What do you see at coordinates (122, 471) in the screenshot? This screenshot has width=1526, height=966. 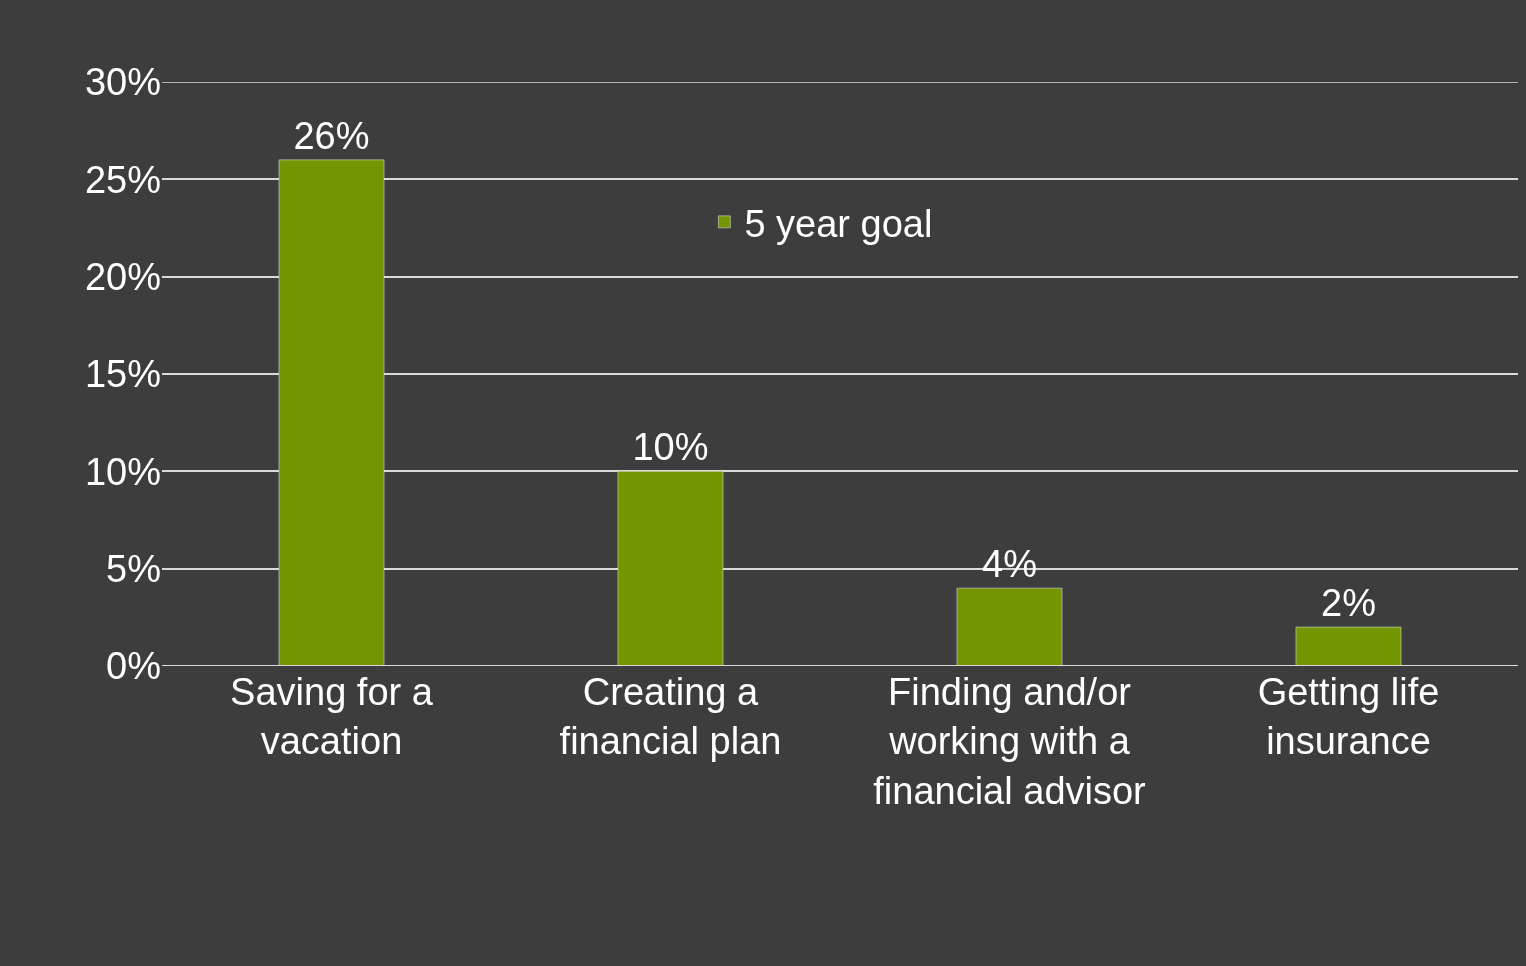 I see `y-tick-label: 10%` at bounding box center [122, 471].